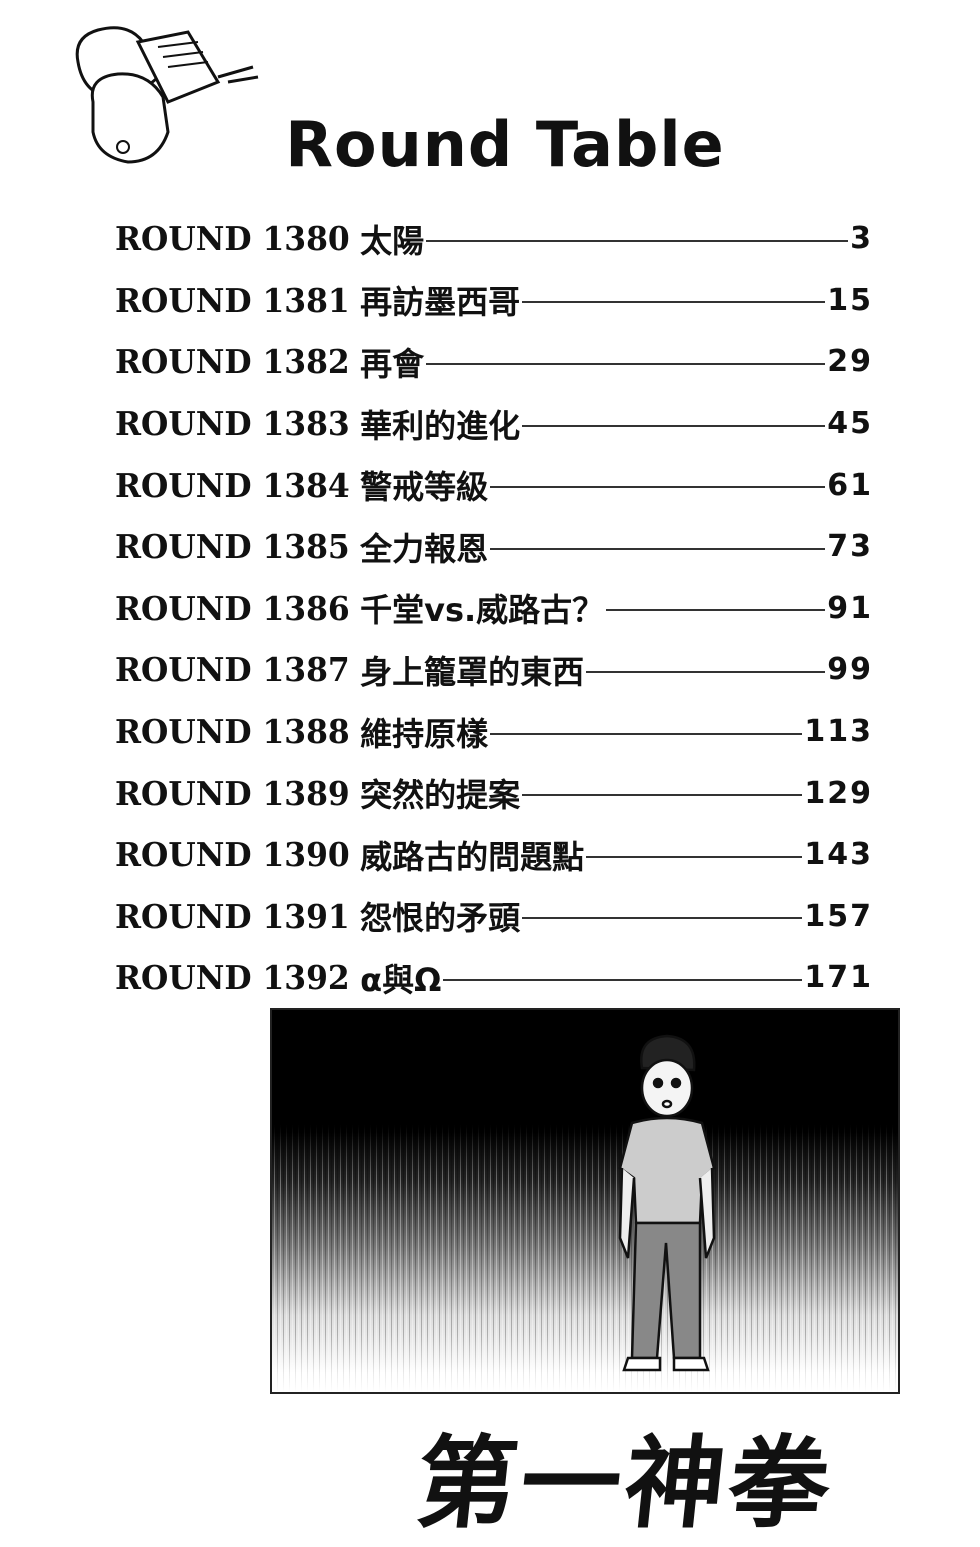 The image size is (980, 1547). Describe the element at coordinates (232, 732) in the screenshot. I see `round-label: ROUND 1388` at that location.